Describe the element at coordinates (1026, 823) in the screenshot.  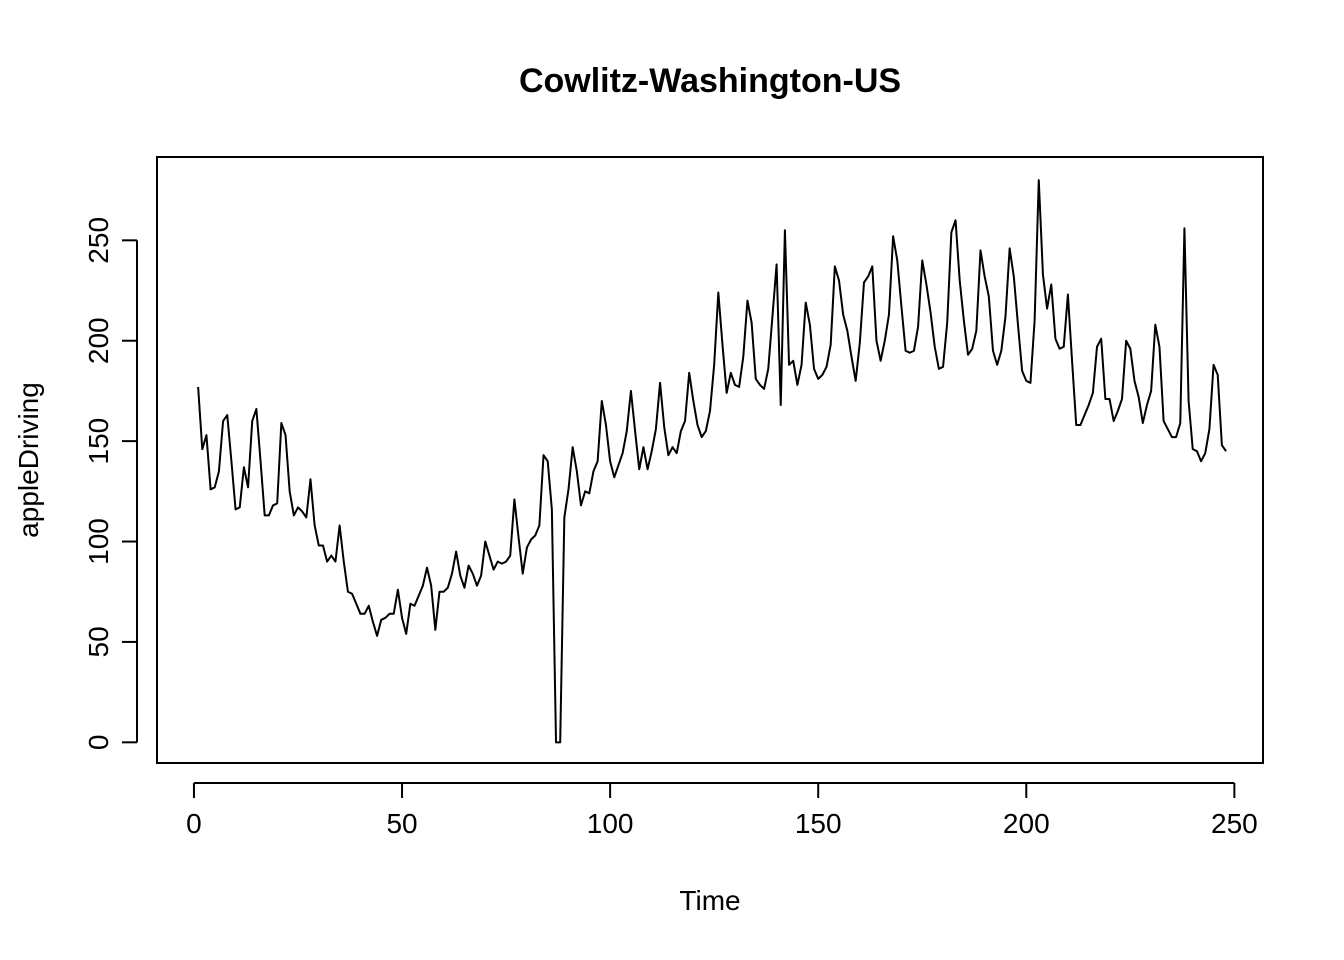
I see `x-tick-label: 200` at that location.